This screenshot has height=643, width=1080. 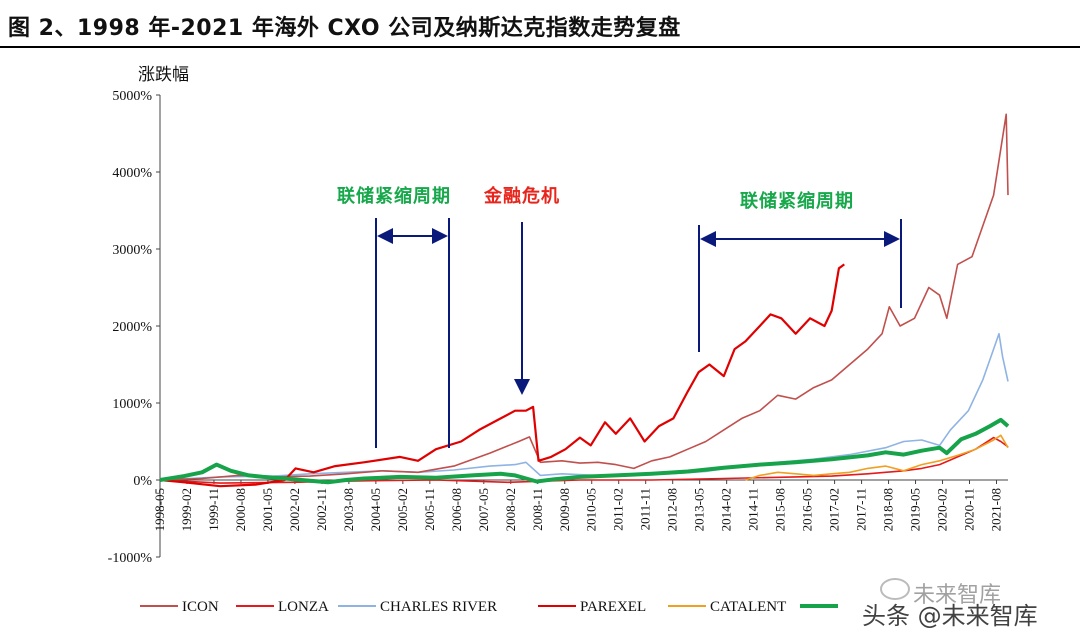 What do you see at coordinates (564, 509) in the screenshot?
I see `x-tick-label: 2009-08` at bounding box center [564, 509].